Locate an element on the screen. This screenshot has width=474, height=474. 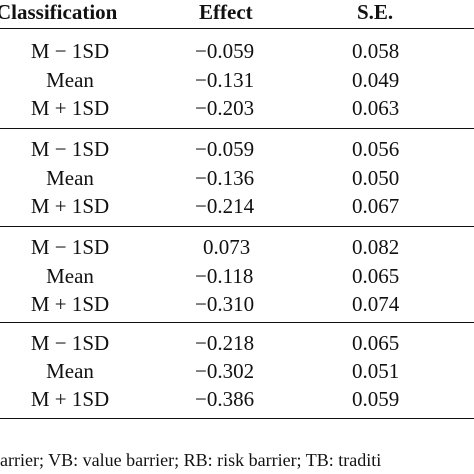
cell-se: 0.056 is located at coordinates (376, 149).